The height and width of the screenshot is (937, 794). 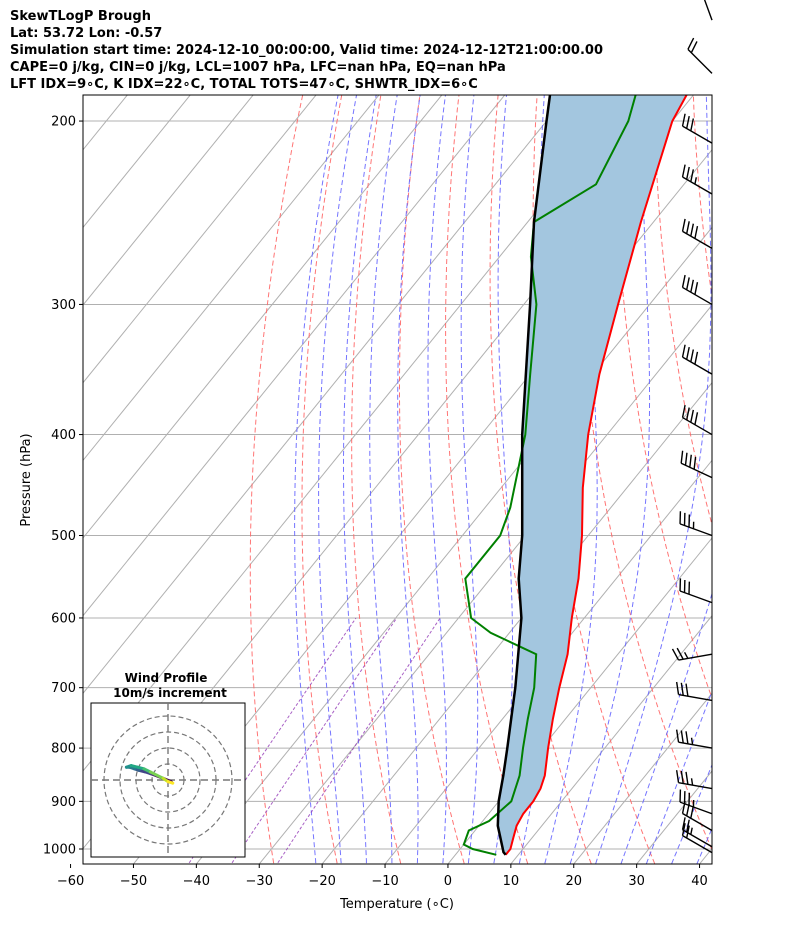 What do you see at coordinates (166, 678) in the screenshot?
I see `hodograph-title: Wind Profile` at bounding box center [166, 678].